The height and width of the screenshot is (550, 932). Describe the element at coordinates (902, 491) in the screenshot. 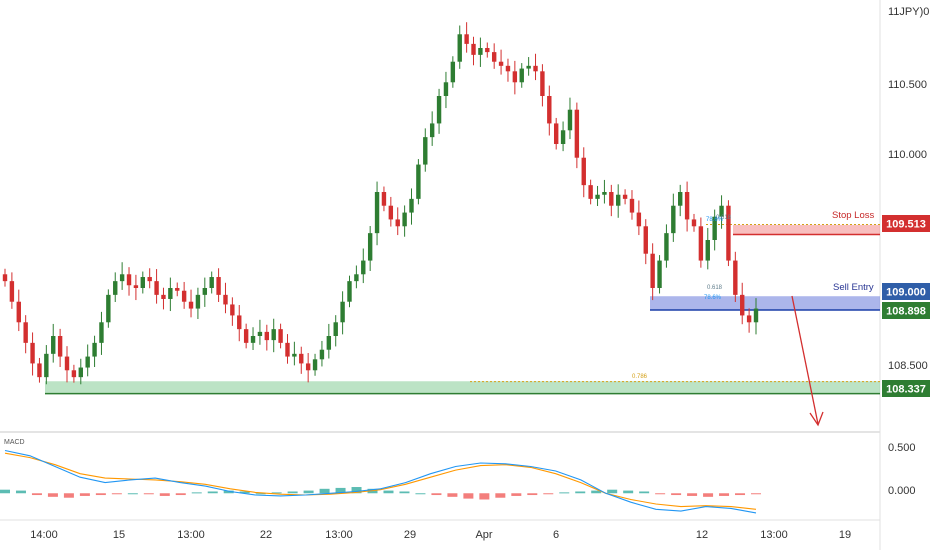

I see `macd-tick-0000: 0.000` at that location.